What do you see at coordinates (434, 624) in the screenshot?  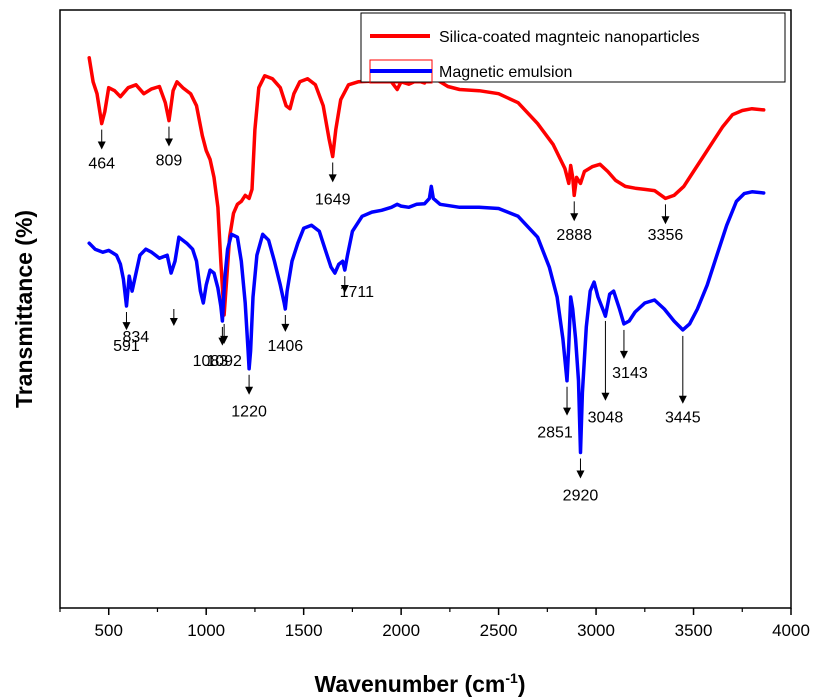 I see `x-axis: 500 1000 1500 2000 2500 3000 3500 4000` at bounding box center [434, 624].